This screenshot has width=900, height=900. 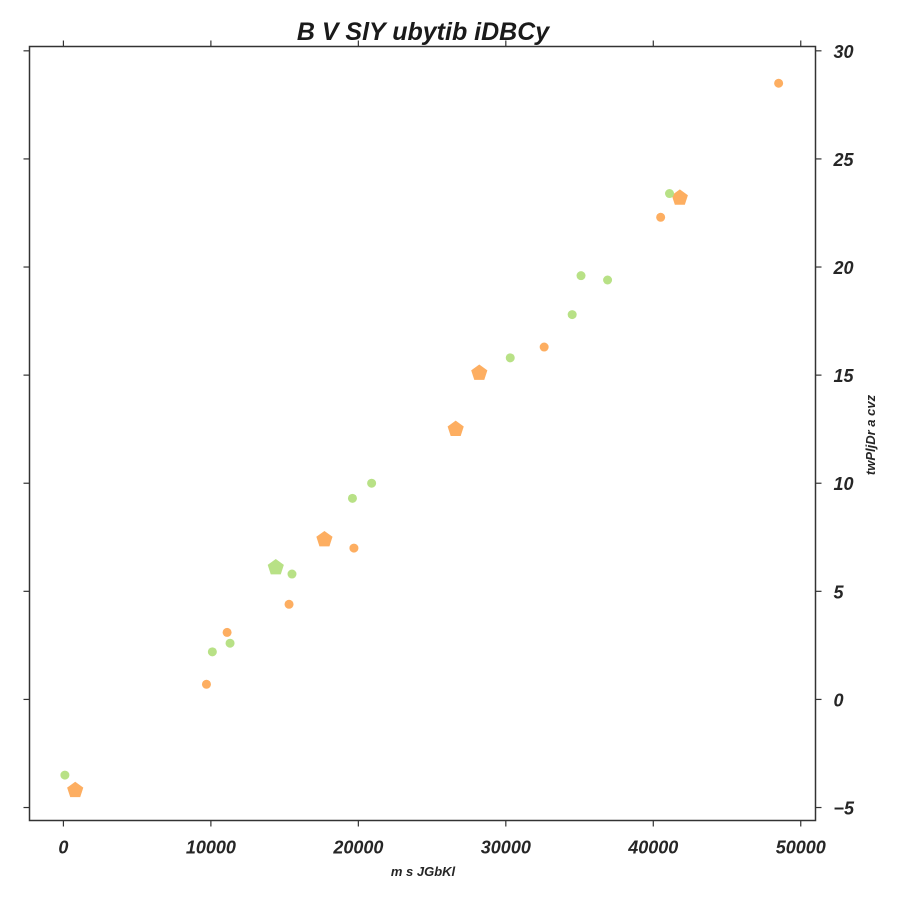 I want to click on y-tick-label: 20, so click(x=843, y=268).